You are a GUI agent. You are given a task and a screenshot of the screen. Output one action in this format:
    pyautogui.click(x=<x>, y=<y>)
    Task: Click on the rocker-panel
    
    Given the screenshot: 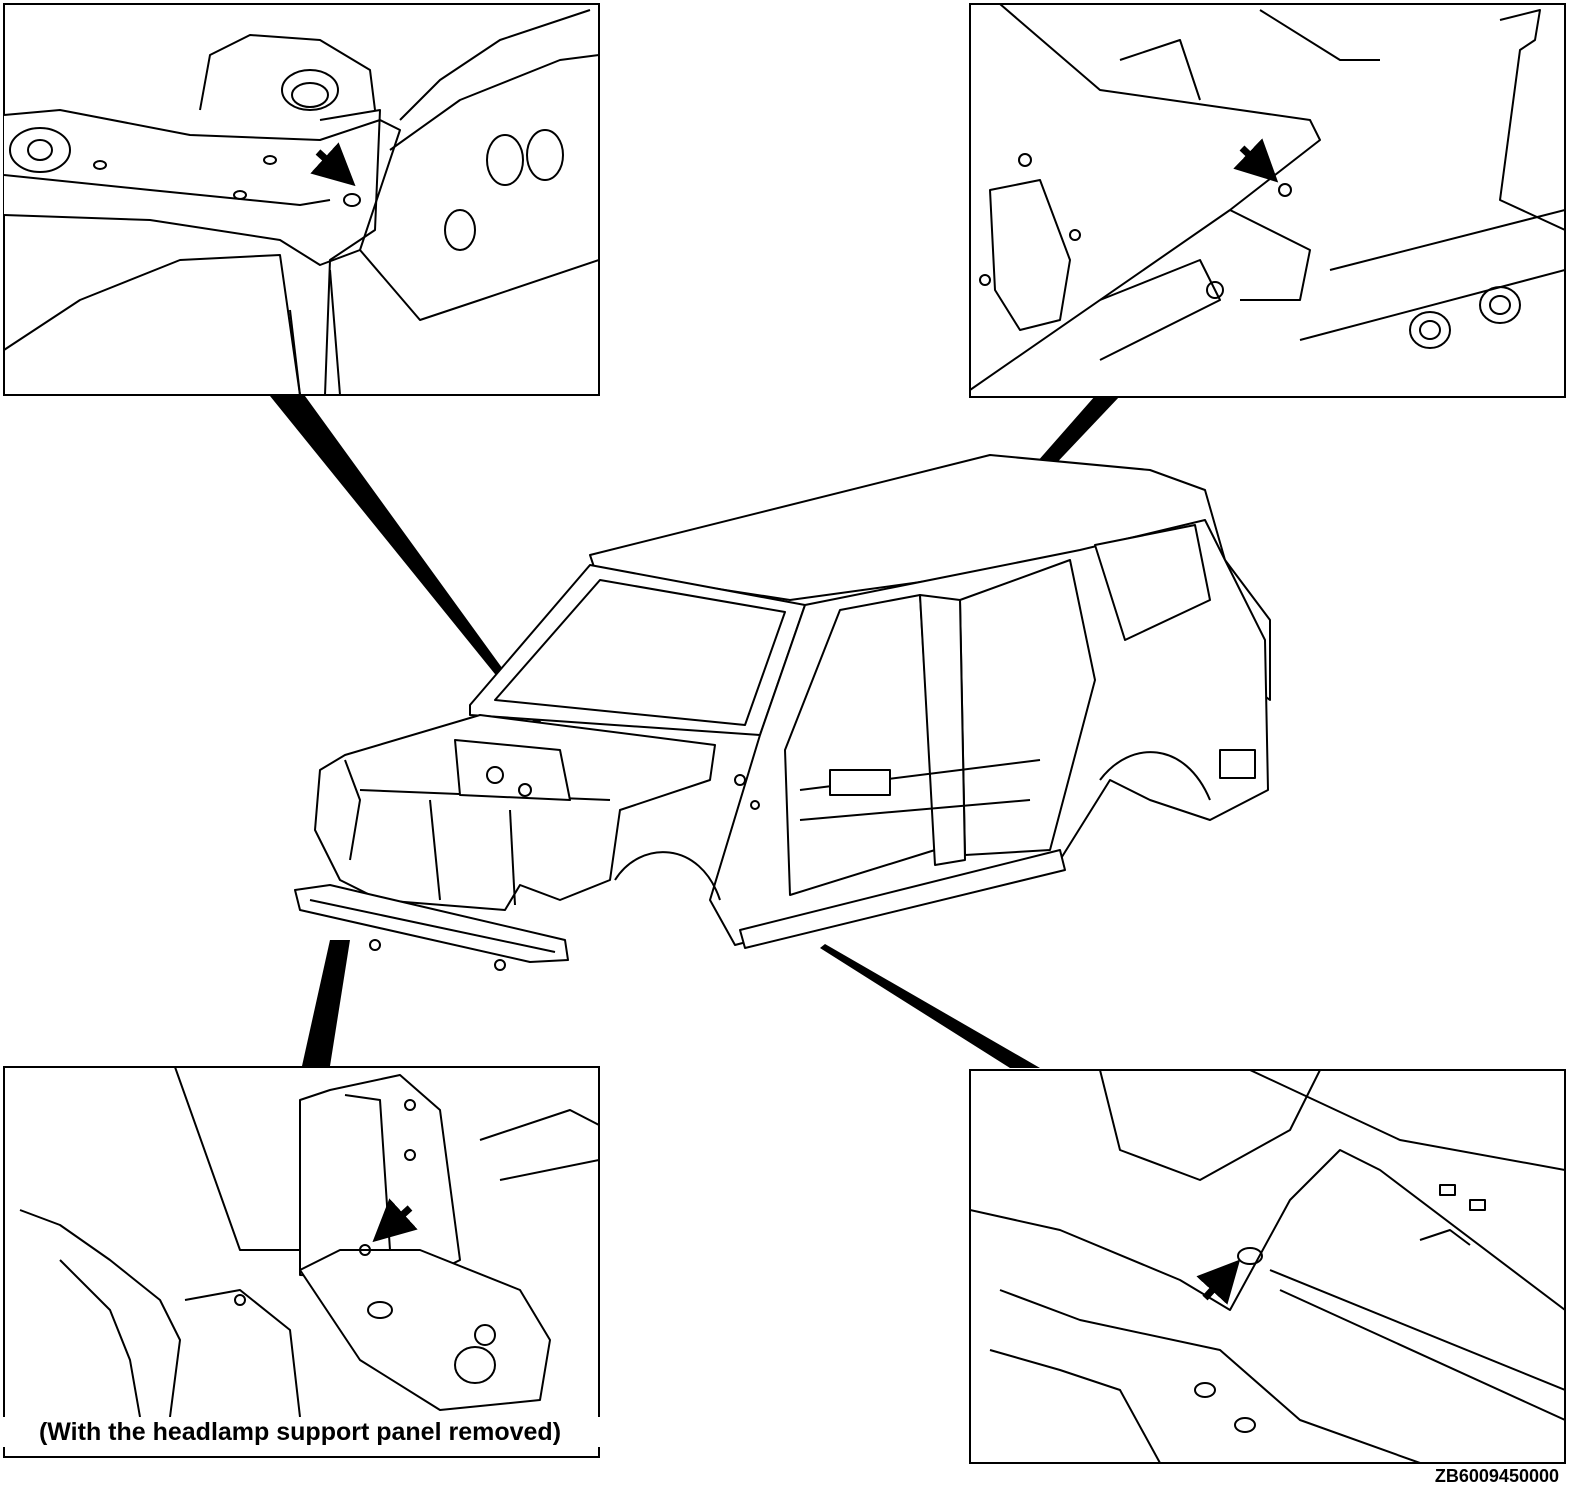 What is the action you would take?
    pyautogui.click(x=902, y=899)
    